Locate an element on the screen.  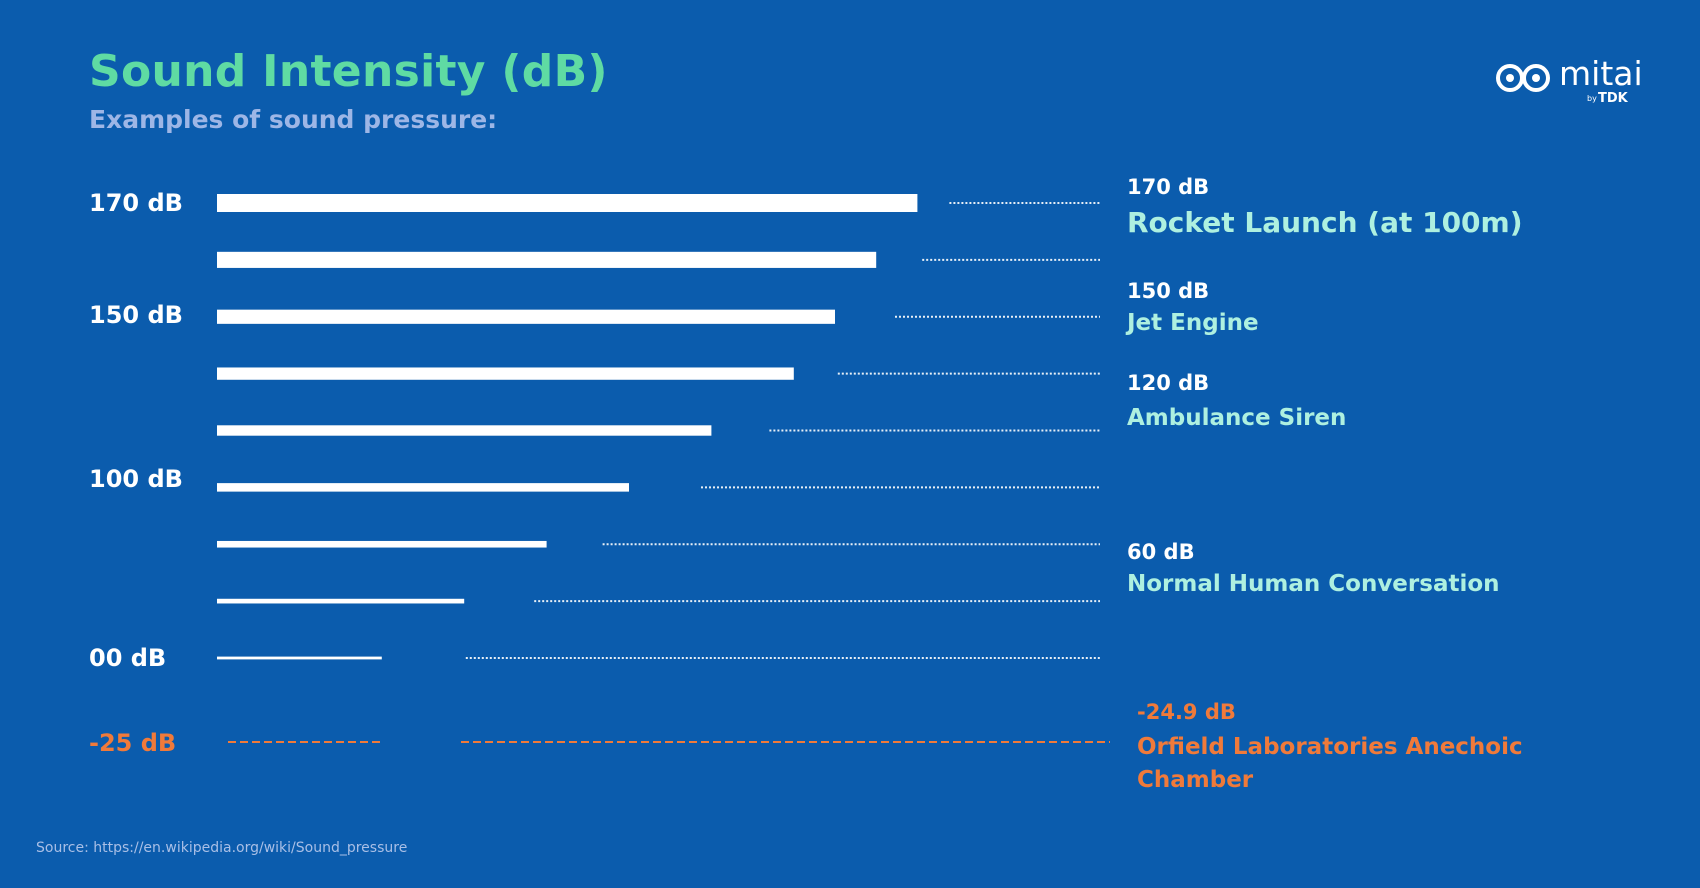
bar-100db is located at coordinates (423, 487).